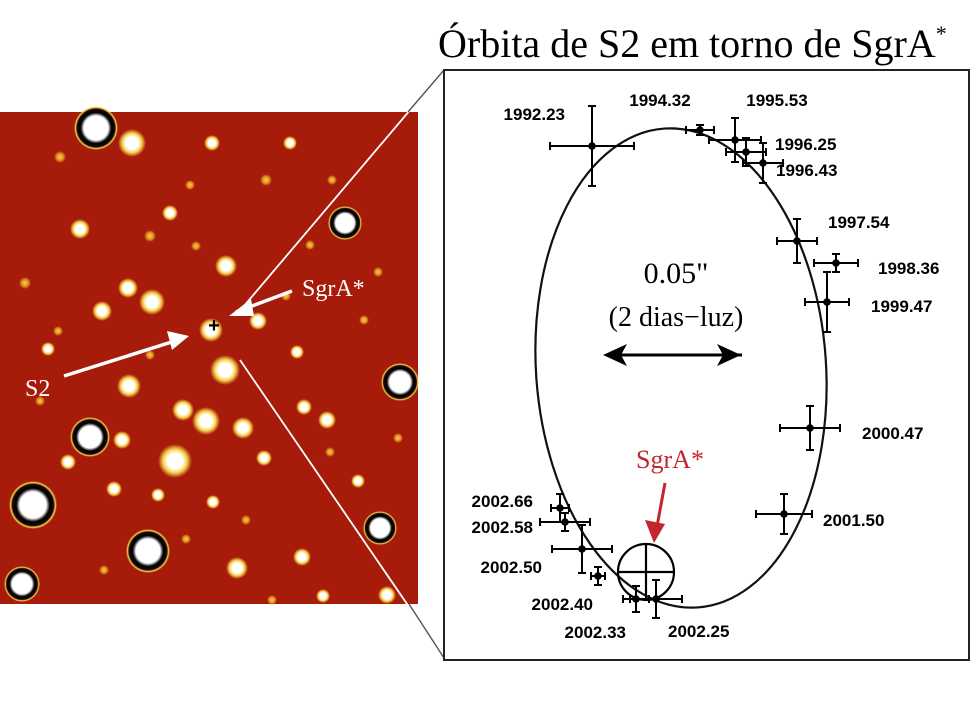 This screenshot has height=714, width=971. Describe the element at coordinates (859, 222) in the screenshot. I see `epoch-label: 1997.54` at that location.